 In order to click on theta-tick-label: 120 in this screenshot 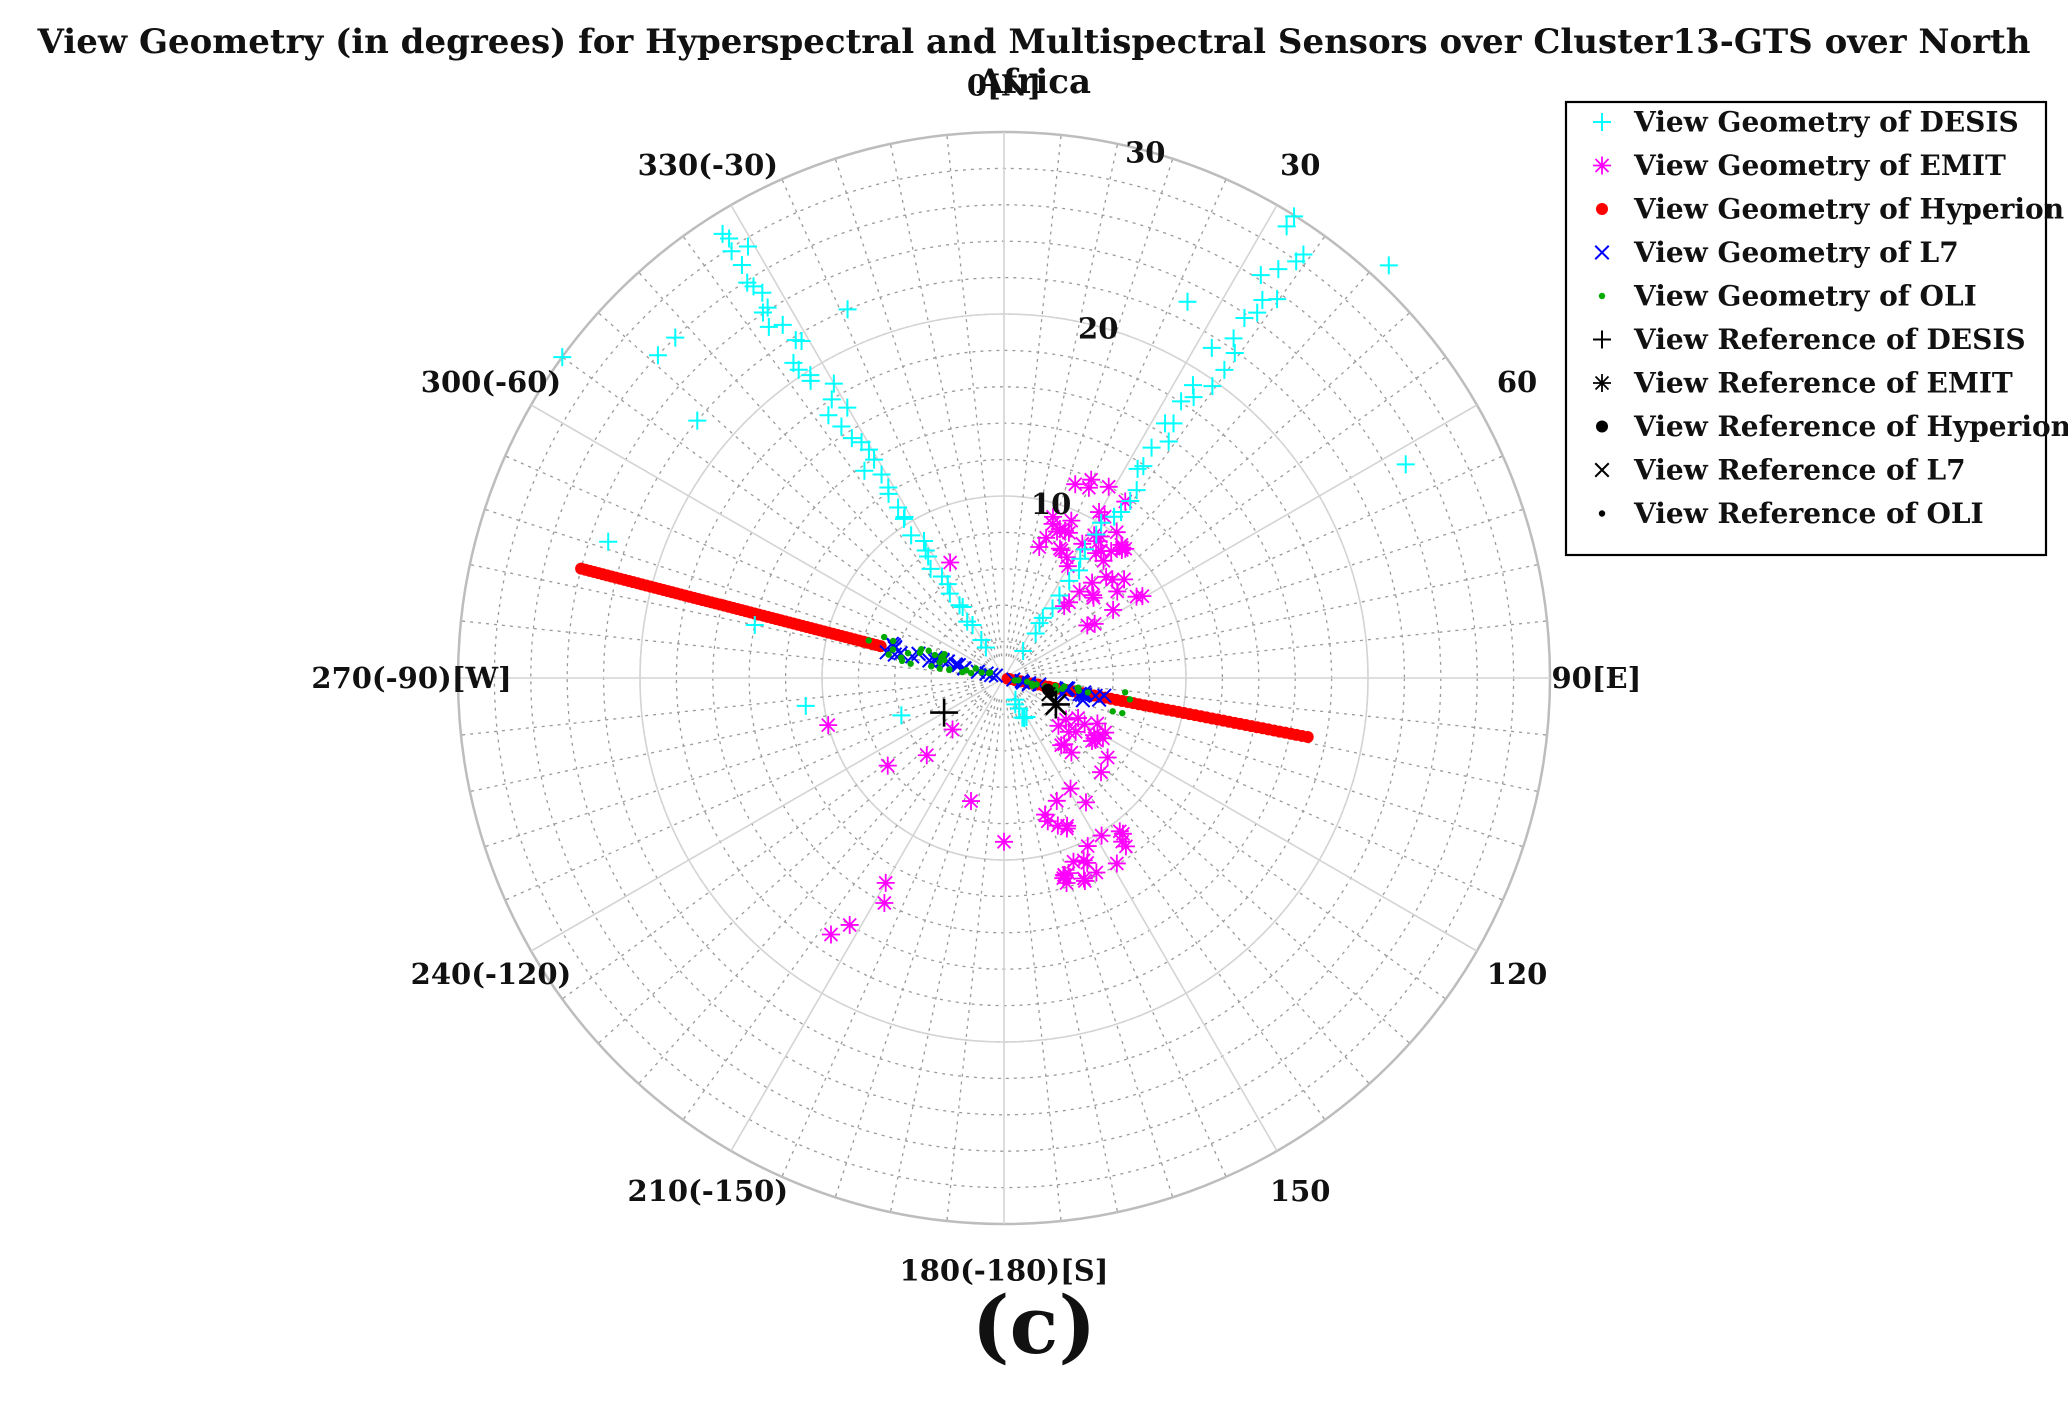, I will do `click(1517, 974)`.